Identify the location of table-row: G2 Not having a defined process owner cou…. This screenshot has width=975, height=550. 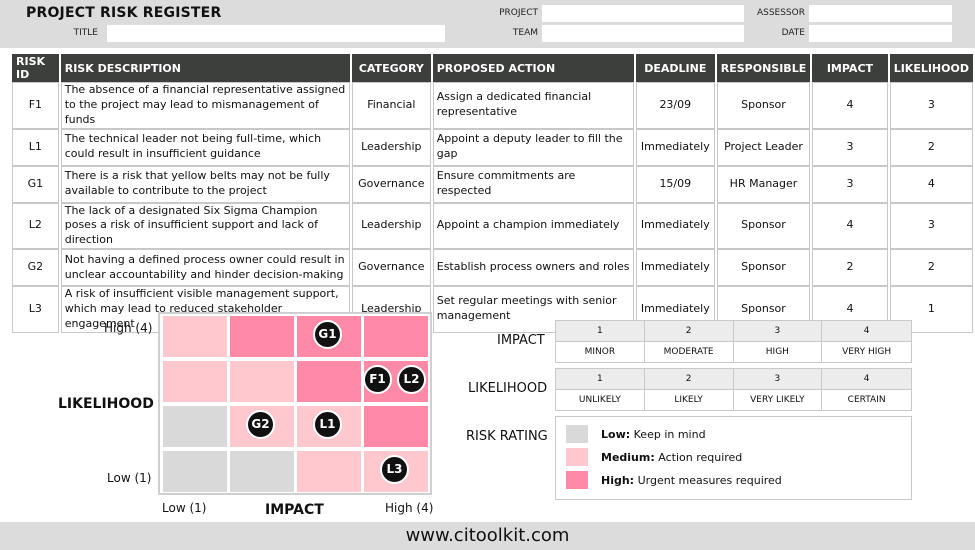
(492, 268).